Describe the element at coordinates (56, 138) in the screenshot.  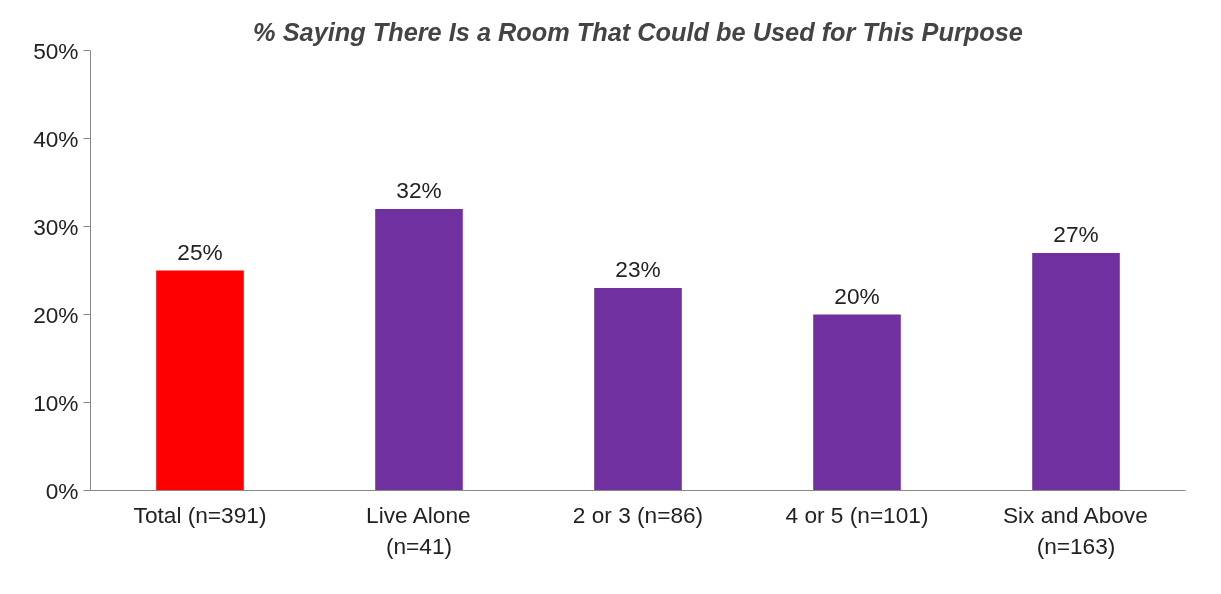
I see `y-tick-label: 40%` at that location.